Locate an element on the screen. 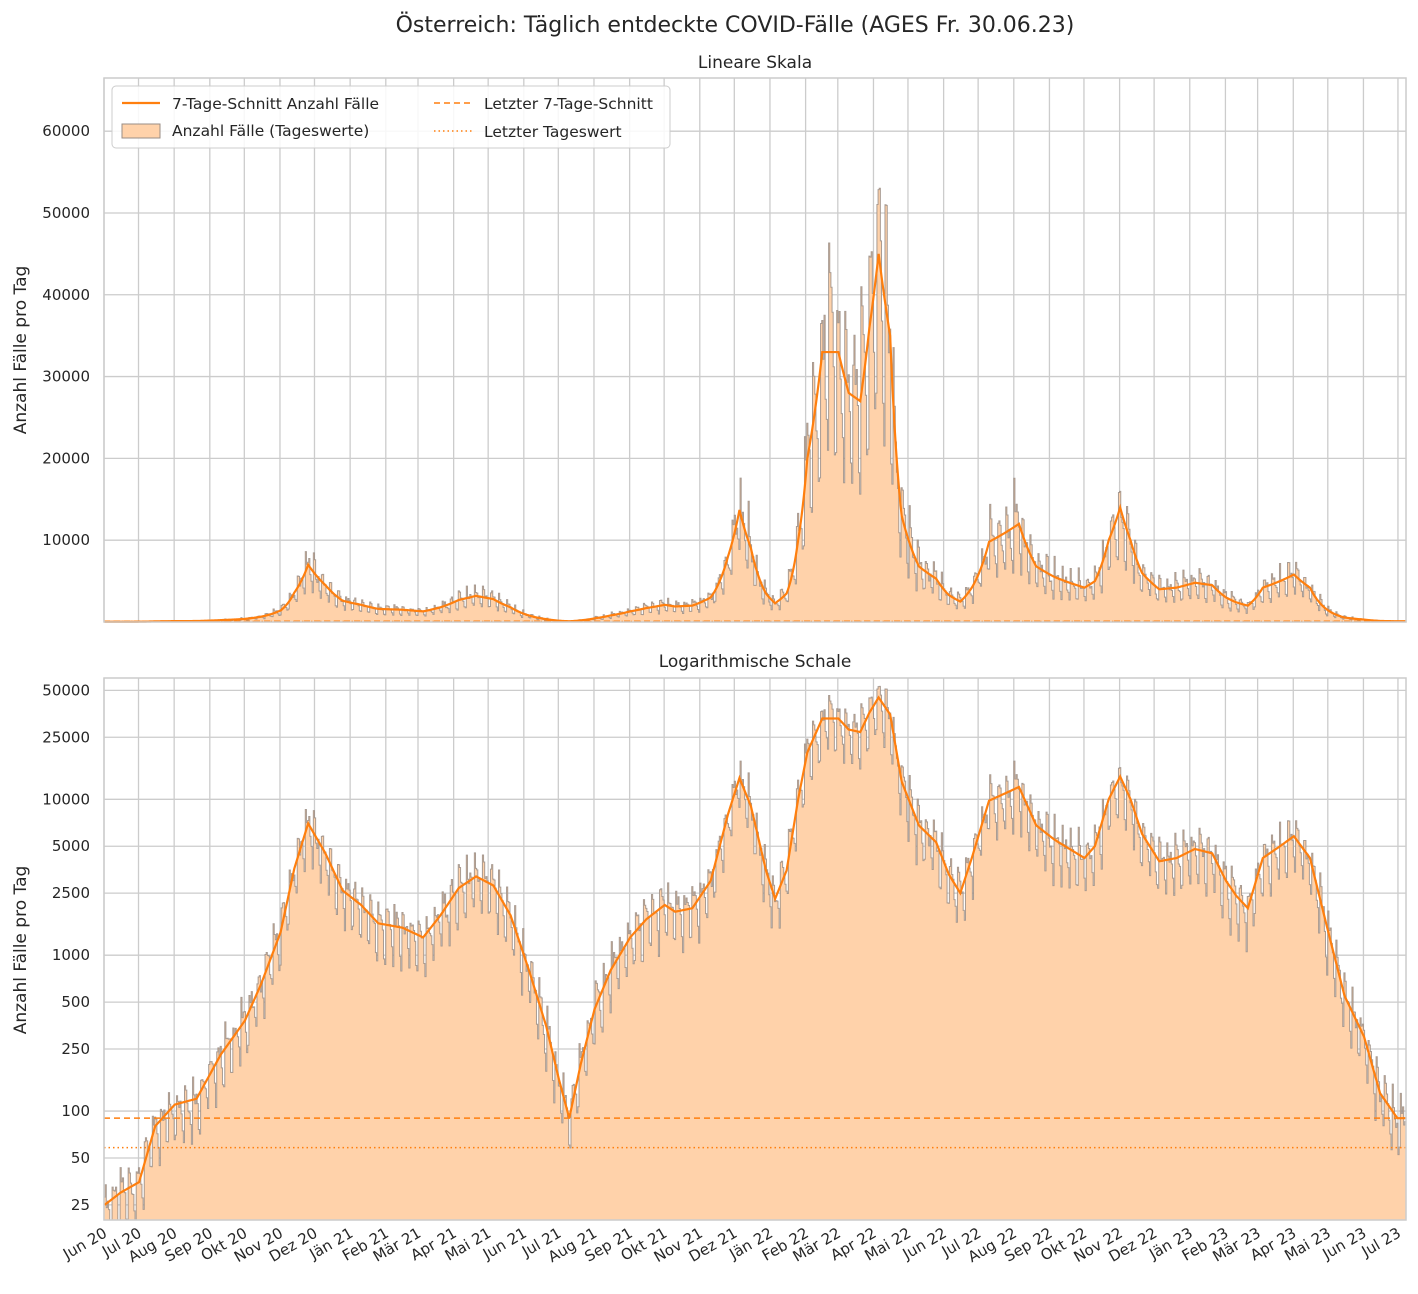  log-ytick-label: 50000 is located at coordinates (66, 690).